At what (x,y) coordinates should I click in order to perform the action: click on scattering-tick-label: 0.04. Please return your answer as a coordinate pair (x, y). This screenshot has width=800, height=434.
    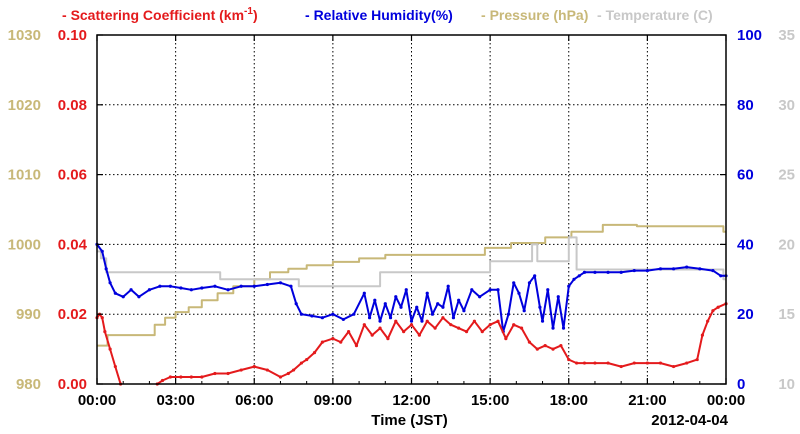
    Looking at the image, I should click on (73, 244).